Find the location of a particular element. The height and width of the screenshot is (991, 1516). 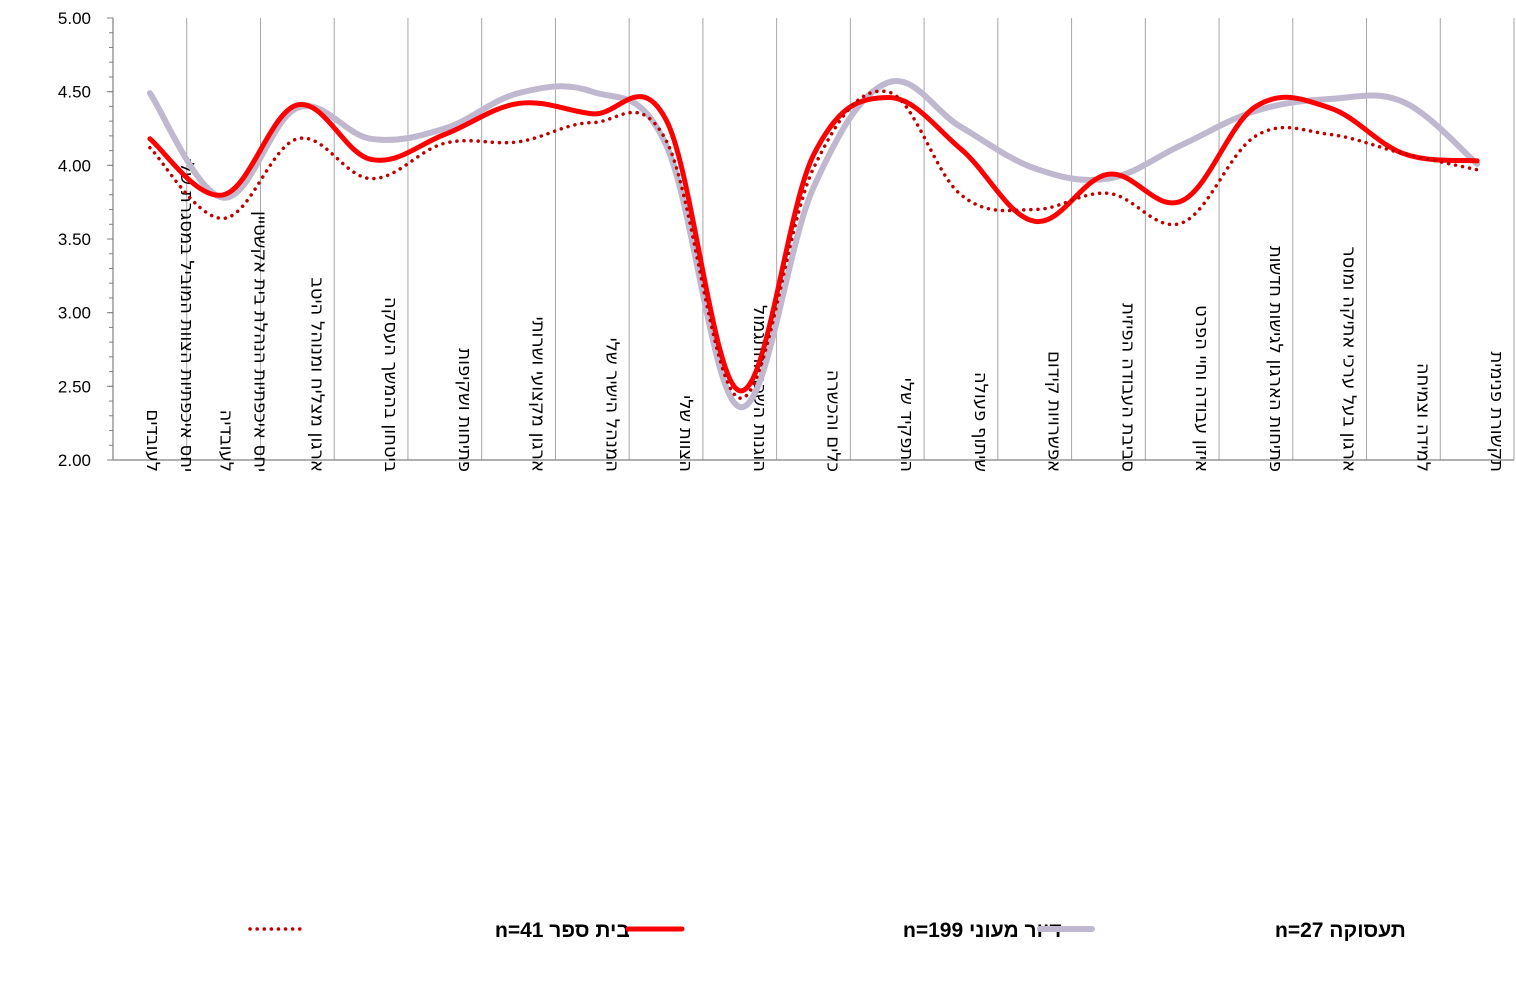

y-tick-label: 3.50 is located at coordinates (74, 239).